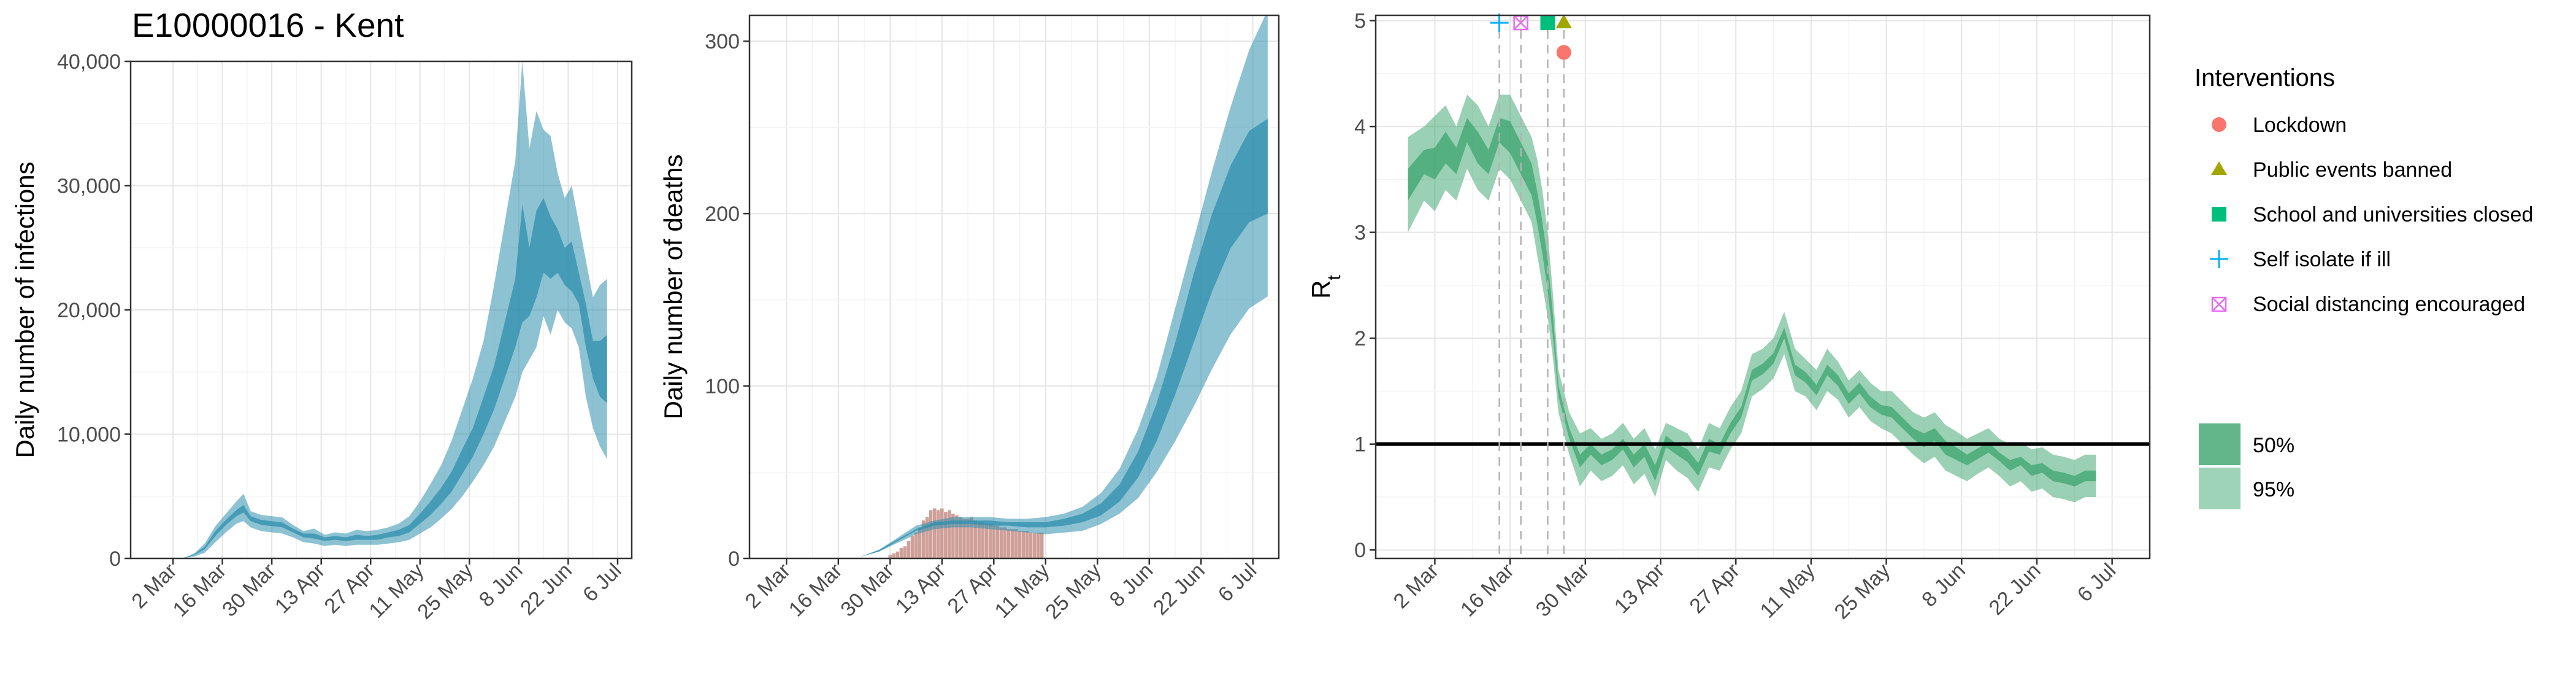 This screenshot has height=683, width=2576. What do you see at coordinates (2273, 489) in the screenshot?
I see `legend-label-95: 95%` at bounding box center [2273, 489].